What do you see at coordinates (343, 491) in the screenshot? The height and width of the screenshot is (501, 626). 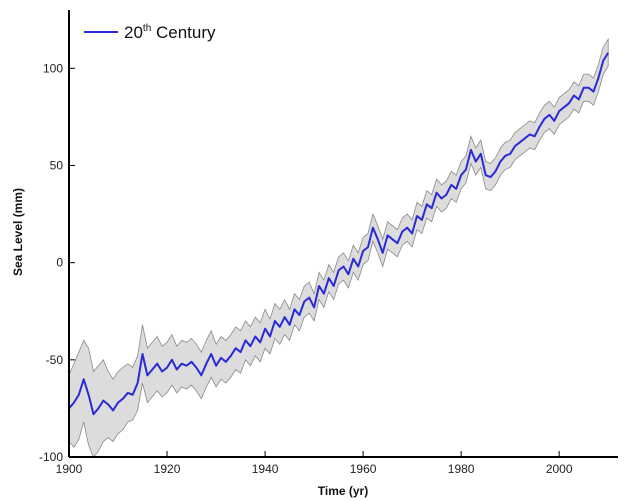 I see `x-axis-label: Time (yr)` at bounding box center [343, 491].